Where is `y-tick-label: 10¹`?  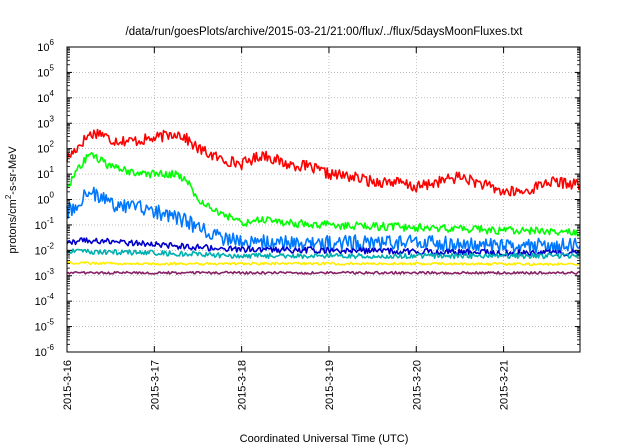 y-tick-label: 10¹ is located at coordinates (45, 173).